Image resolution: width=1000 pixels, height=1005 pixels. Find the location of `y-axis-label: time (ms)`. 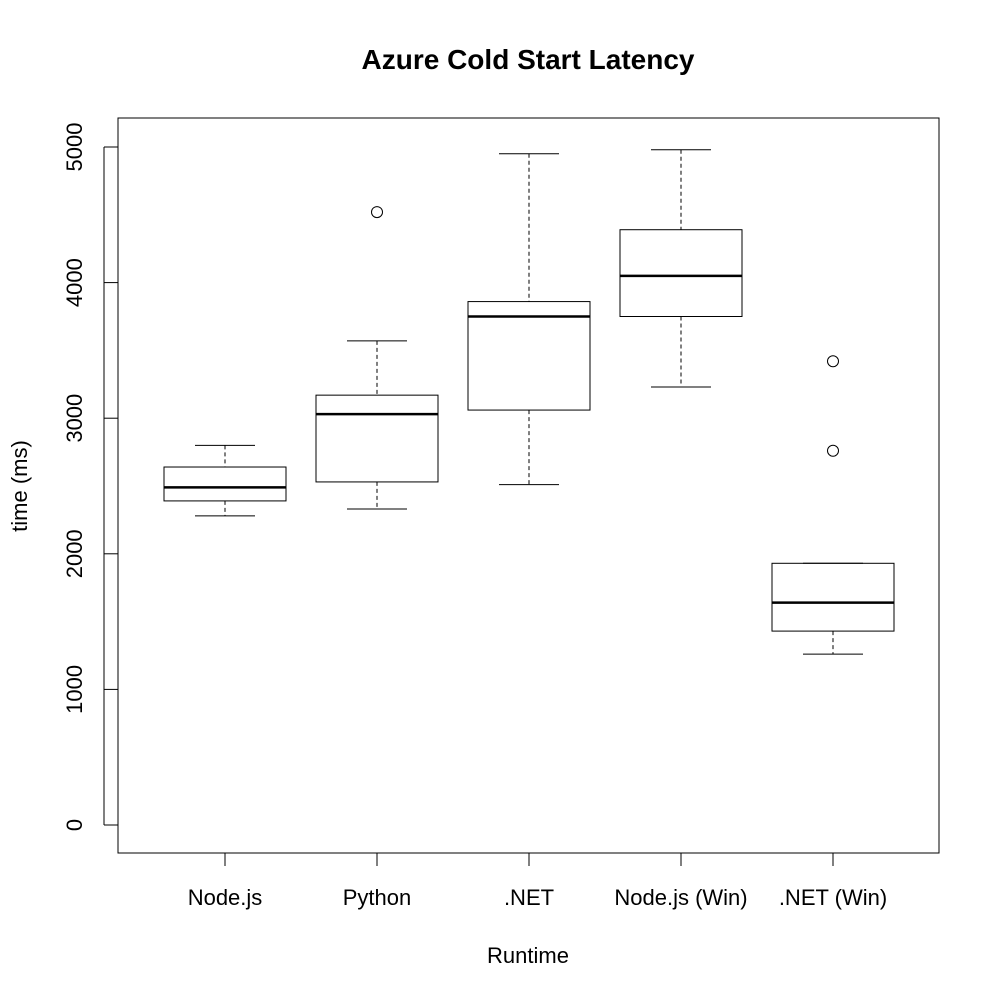

y-axis-label: time (ms) is located at coordinates (19, 486).